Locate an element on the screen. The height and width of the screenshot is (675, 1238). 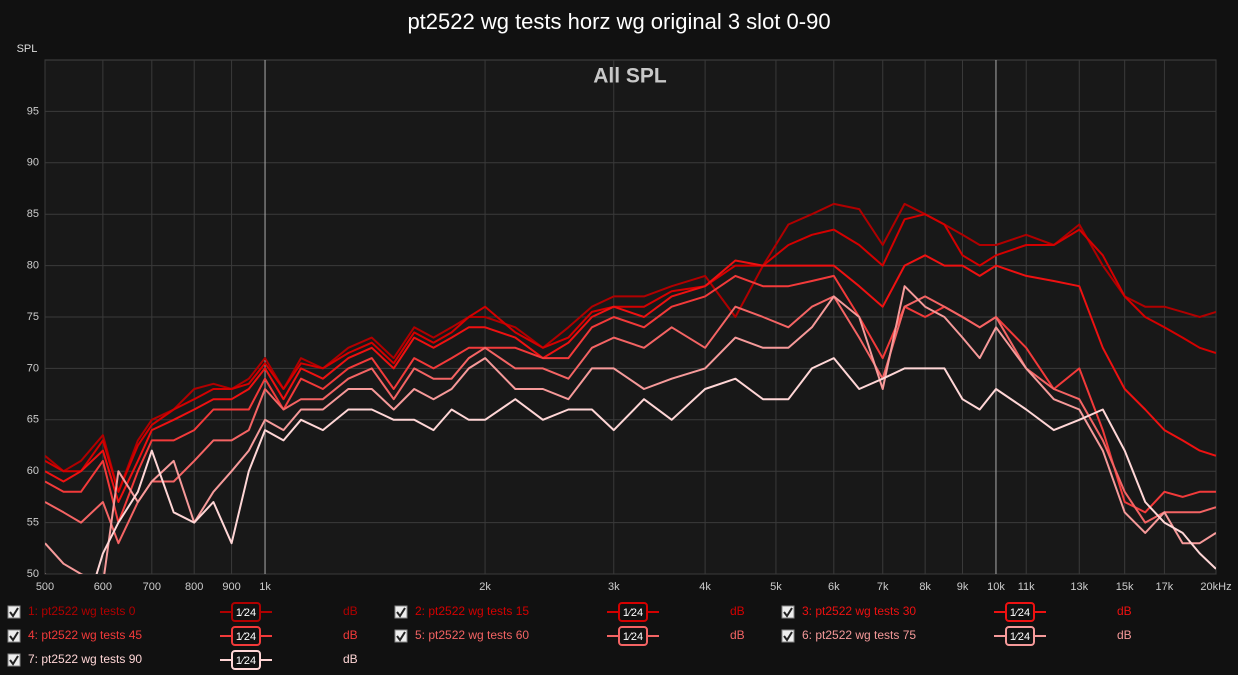
x-tick-label: 900 is located at coordinates (231, 587).